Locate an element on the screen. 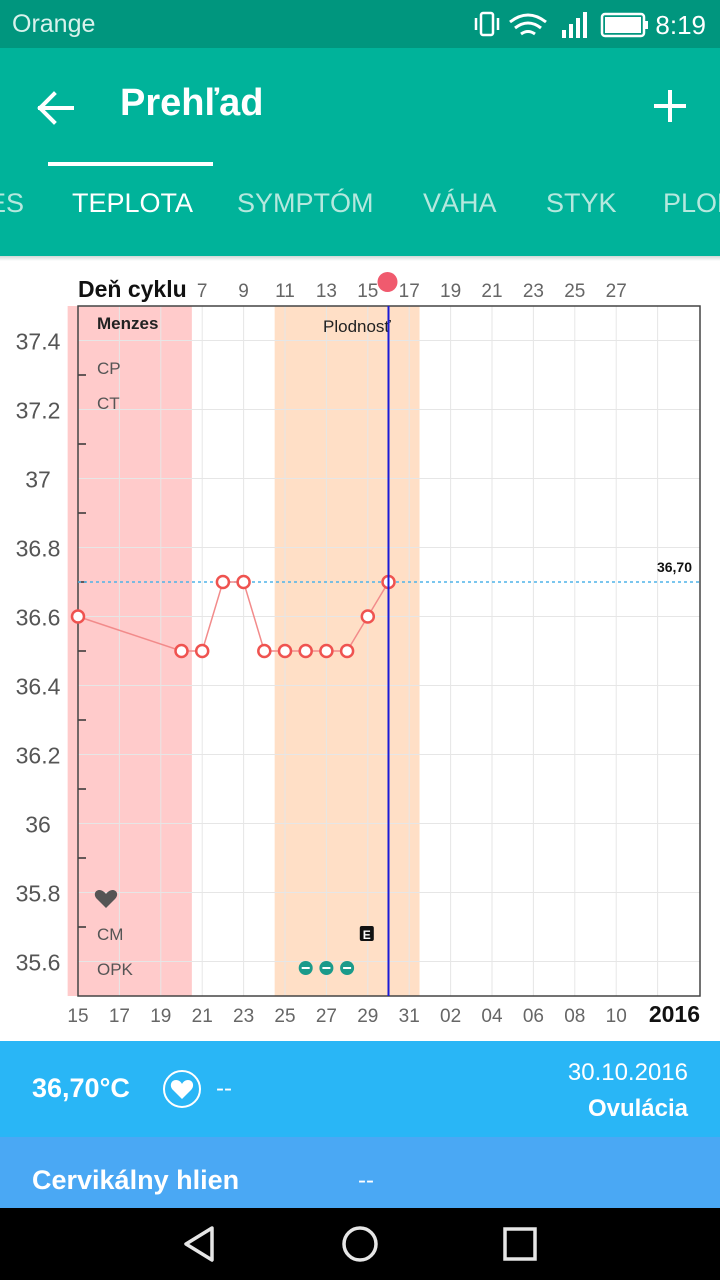  nav-back-icon is located at coordinates (200, 1244).